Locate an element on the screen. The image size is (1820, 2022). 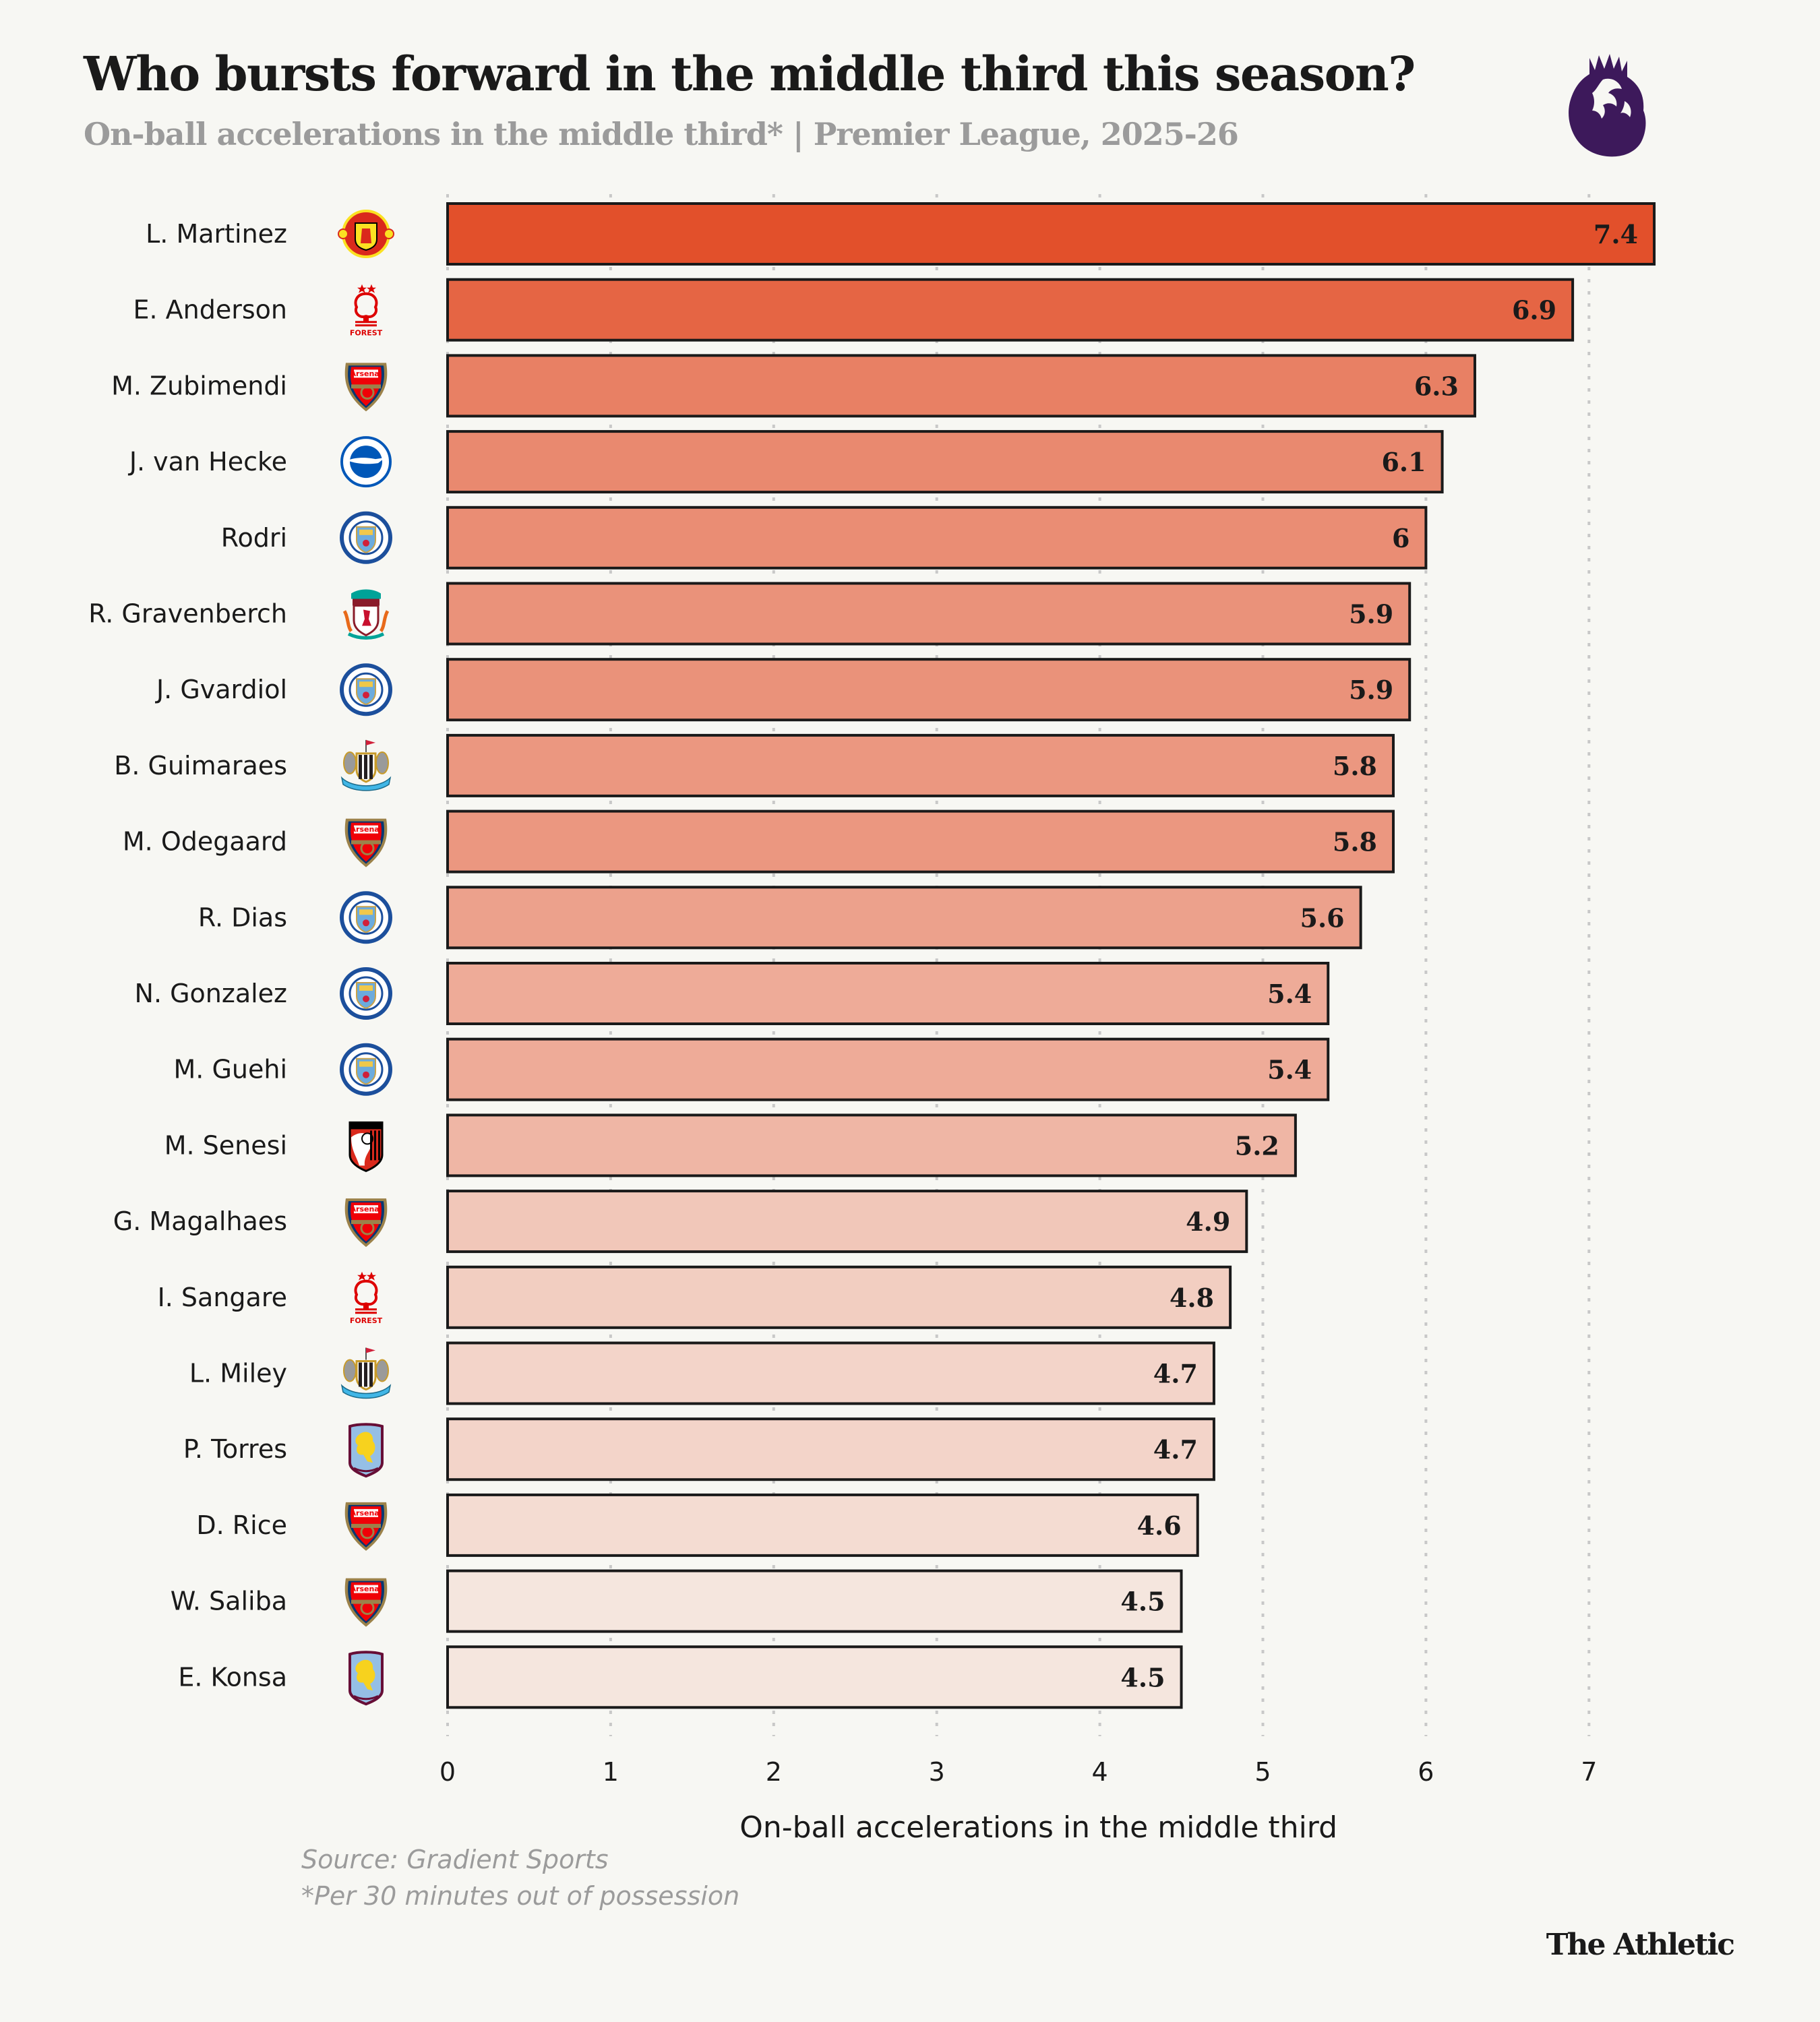
value-label: 4.6 is located at coordinates (1159, 1525).